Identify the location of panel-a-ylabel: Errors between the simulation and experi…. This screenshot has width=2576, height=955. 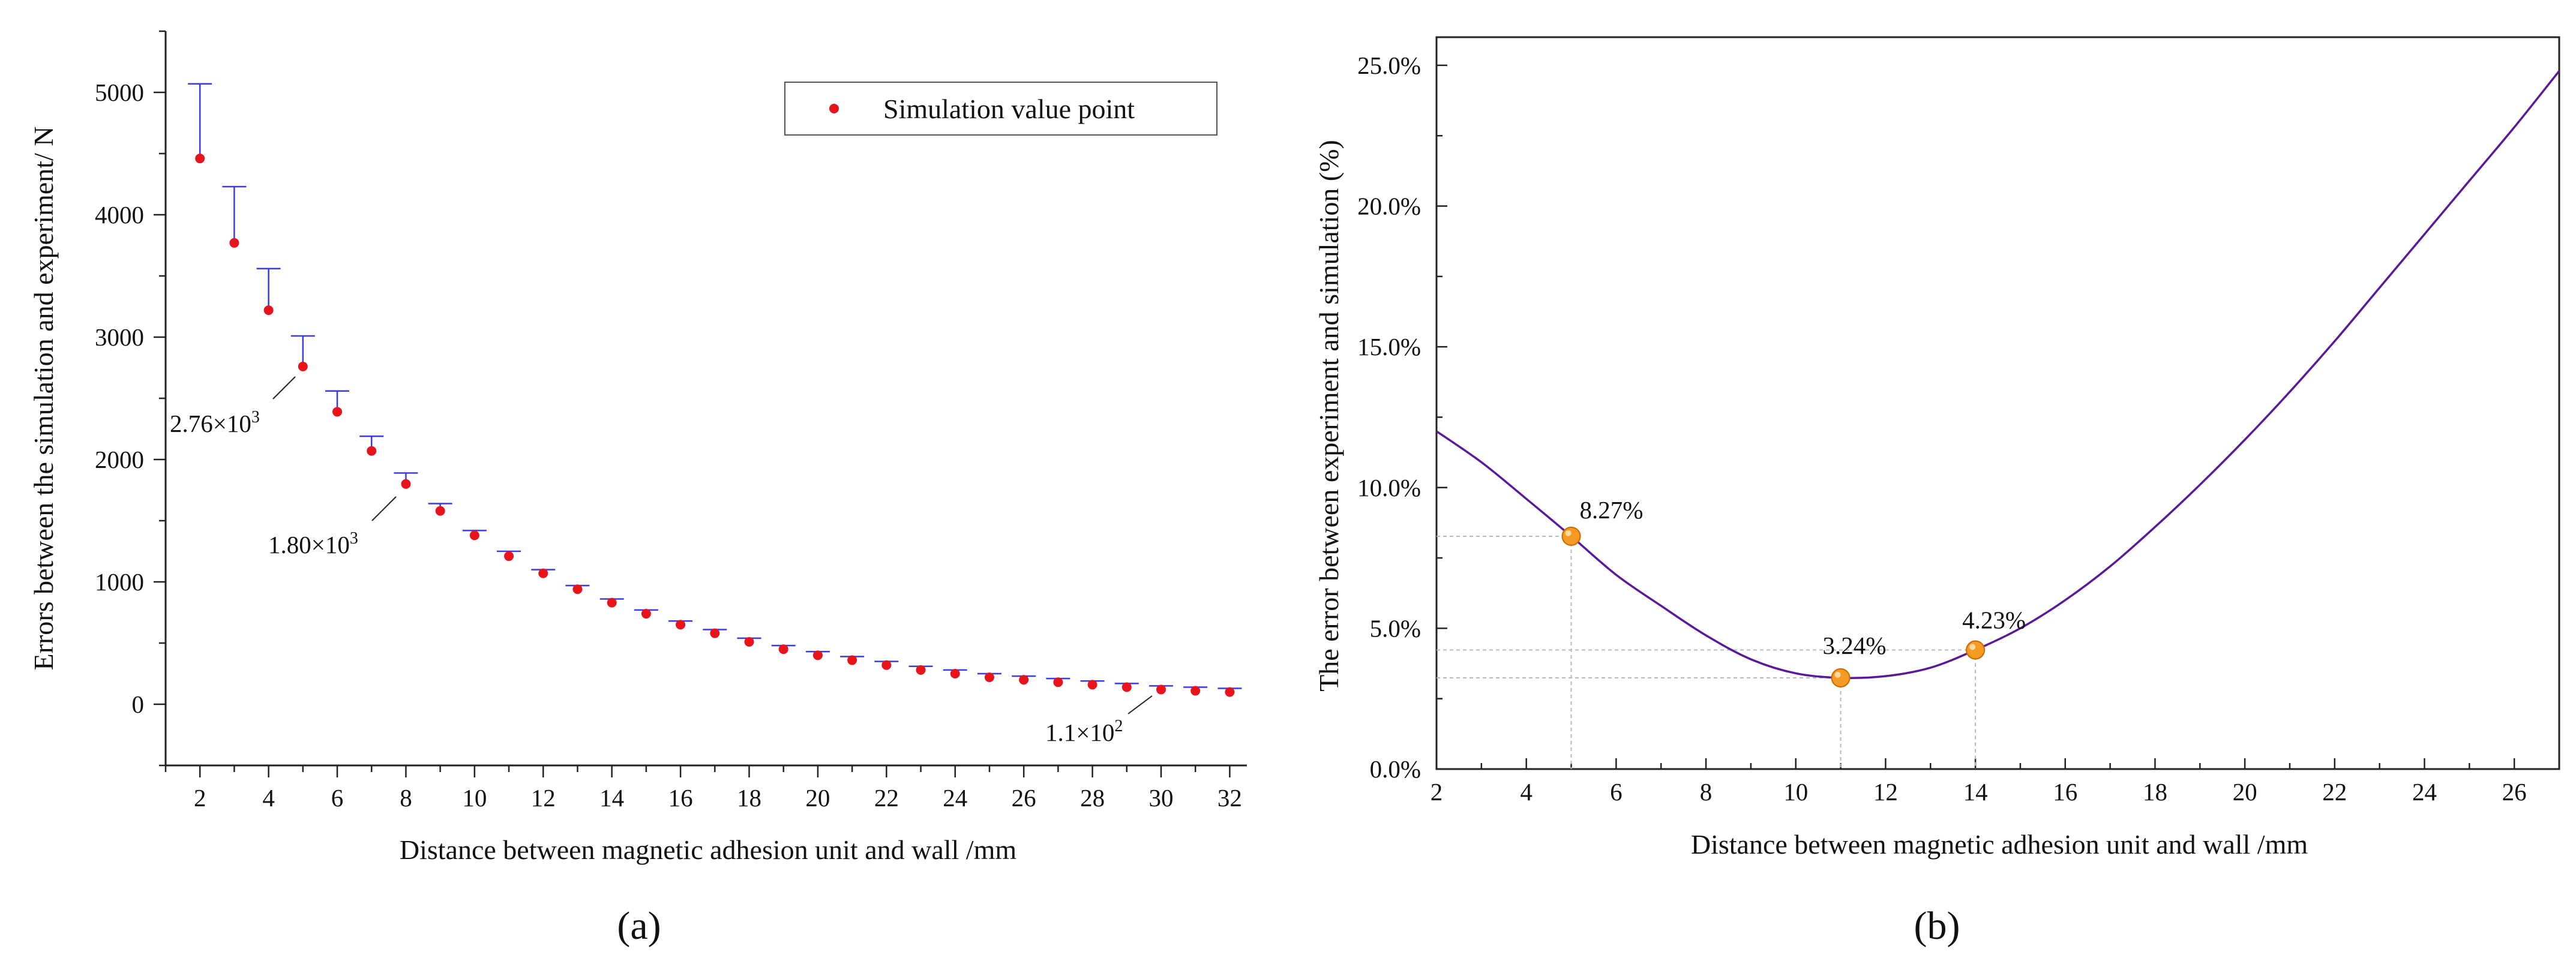
(43, 399).